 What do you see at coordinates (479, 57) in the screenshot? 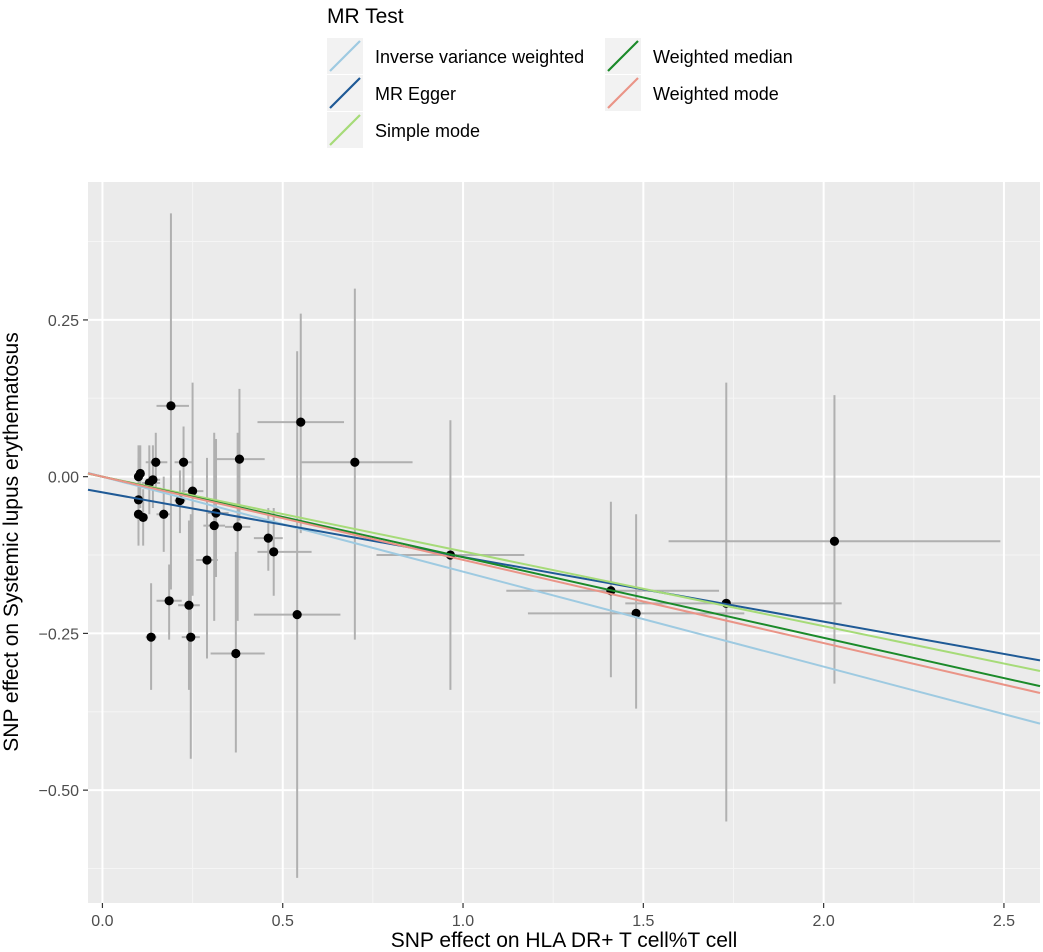
I see `legend-label-inverse-variance-weighted: Inverse variance weighted` at bounding box center [479, 57].